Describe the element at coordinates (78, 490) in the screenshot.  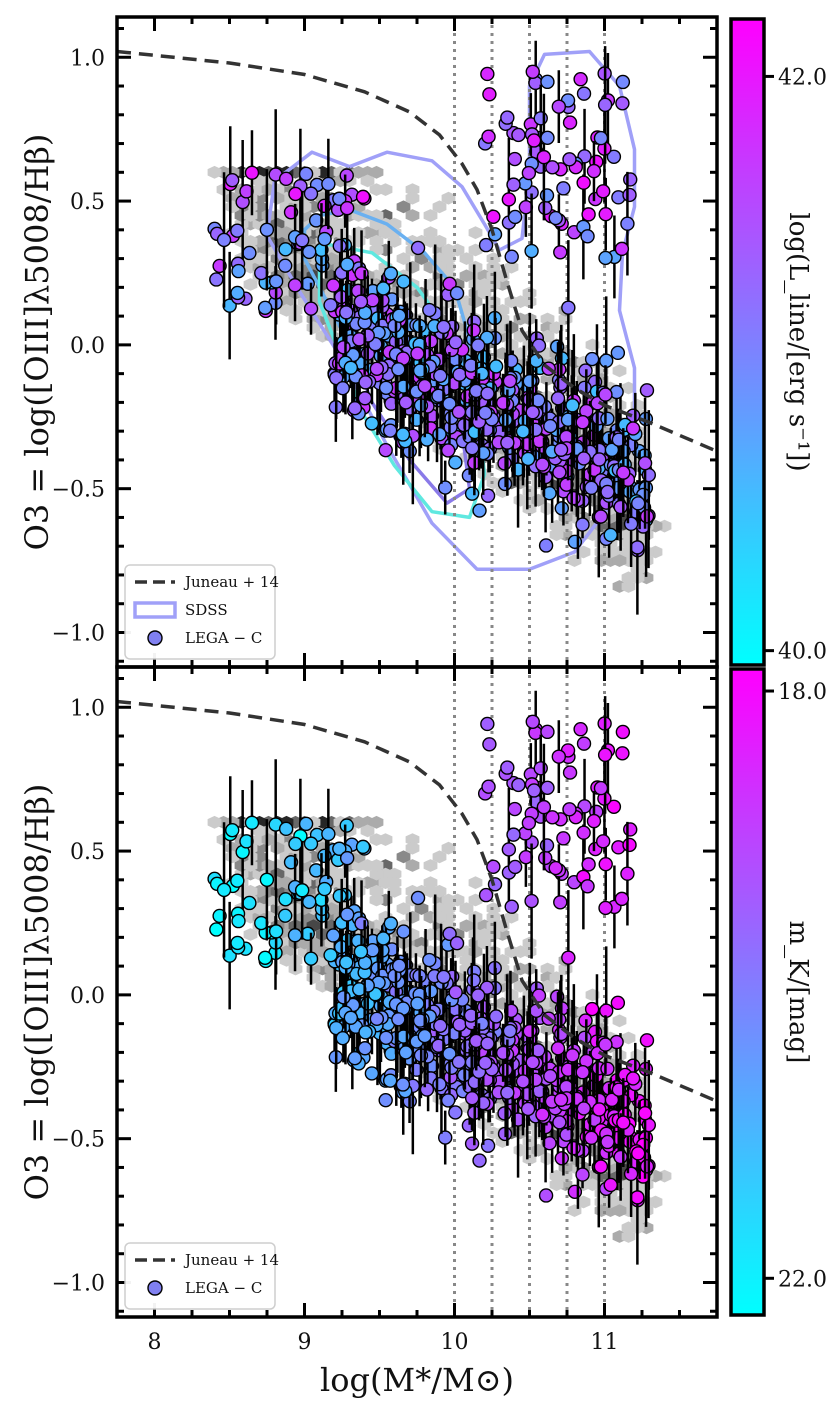
I see `y-tick-label: −0.5` at that location.